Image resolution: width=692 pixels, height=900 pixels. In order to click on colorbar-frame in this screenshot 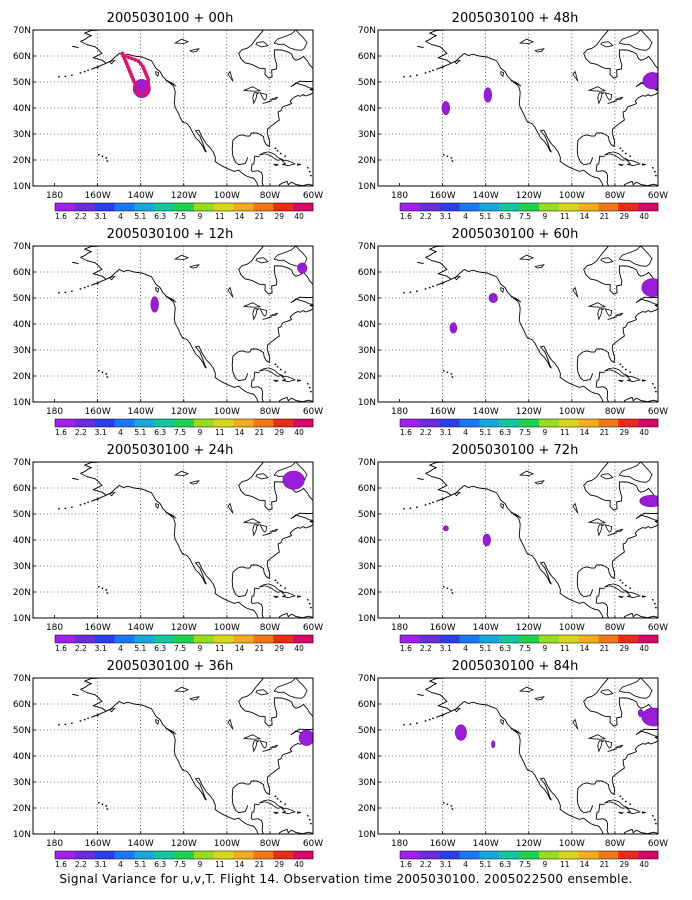, I will do `click(529, 855)`.